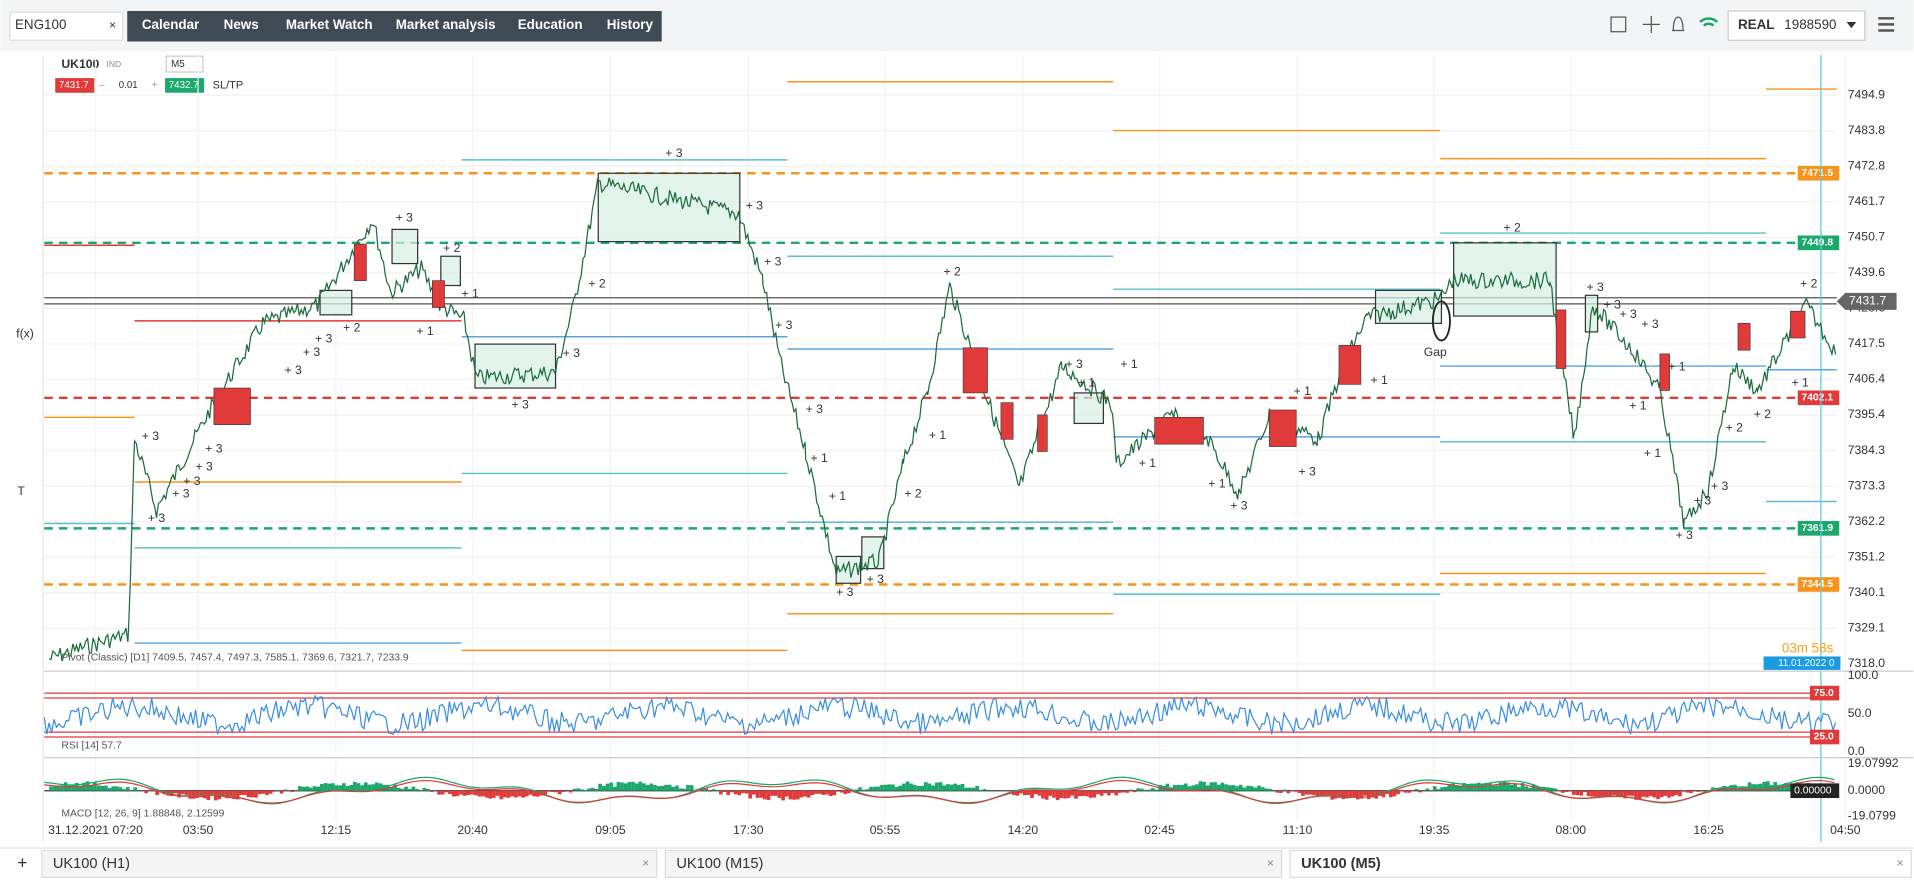 This screenshot has height=881, width=1914. Describe the element at coordinates (1708, 830) in the screenshot. I see `time-tick: 16:25` at that location.